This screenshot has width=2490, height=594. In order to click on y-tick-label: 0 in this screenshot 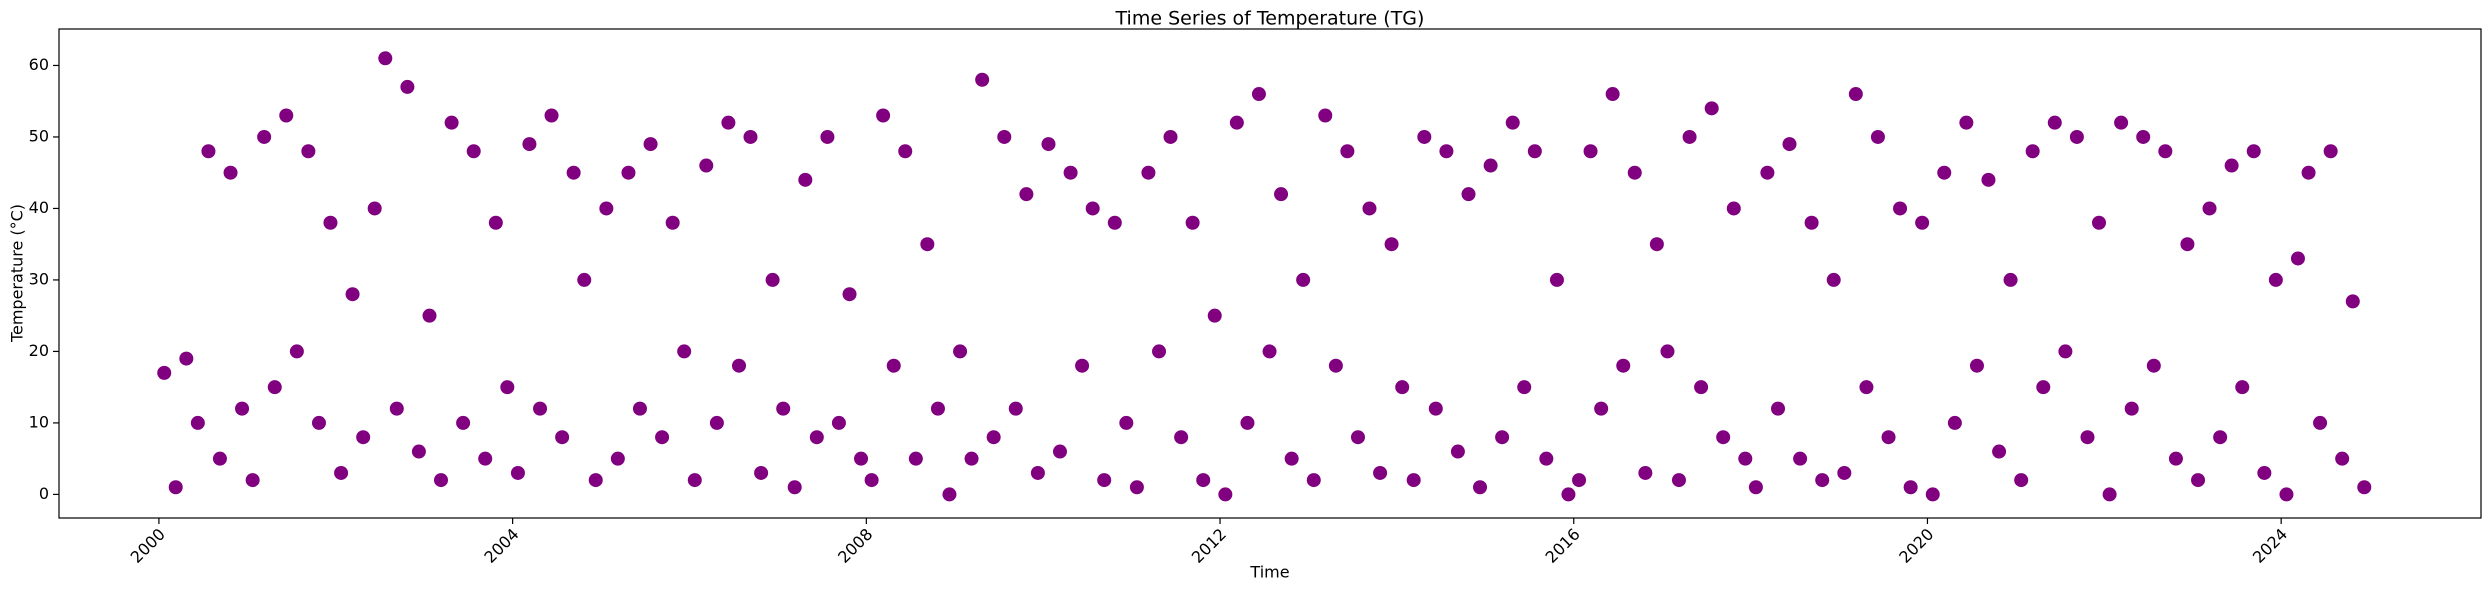, I will do `click(44, 493)`.